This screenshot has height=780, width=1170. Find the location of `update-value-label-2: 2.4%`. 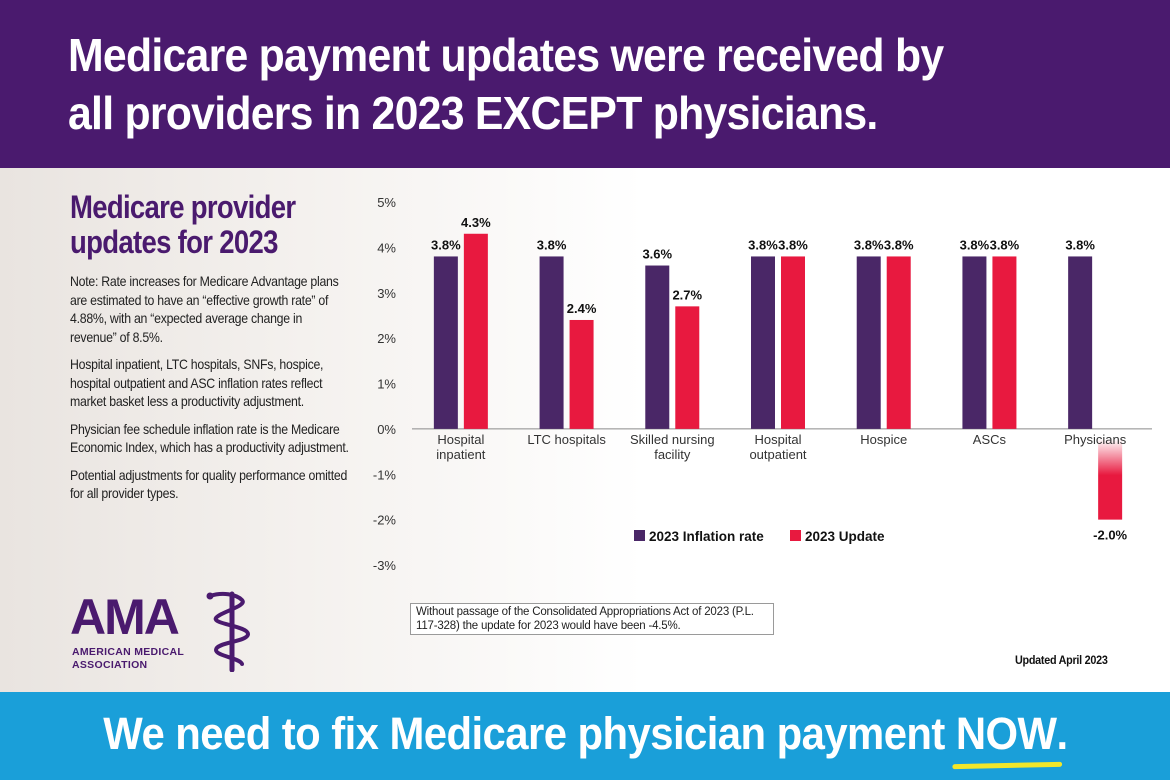

update-value-label-2: 2.4% is located at coordinates (582, 308).